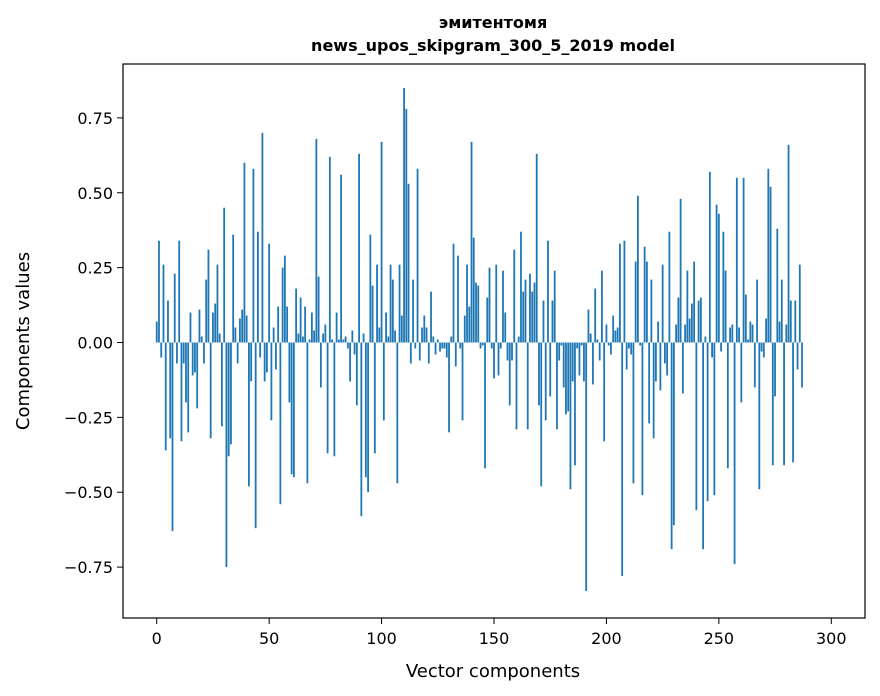  What do you see at coordinates (88, 417) in the screenshot?
I see `y-tick-label-2: −0.25` at bounding box center [88, 417].